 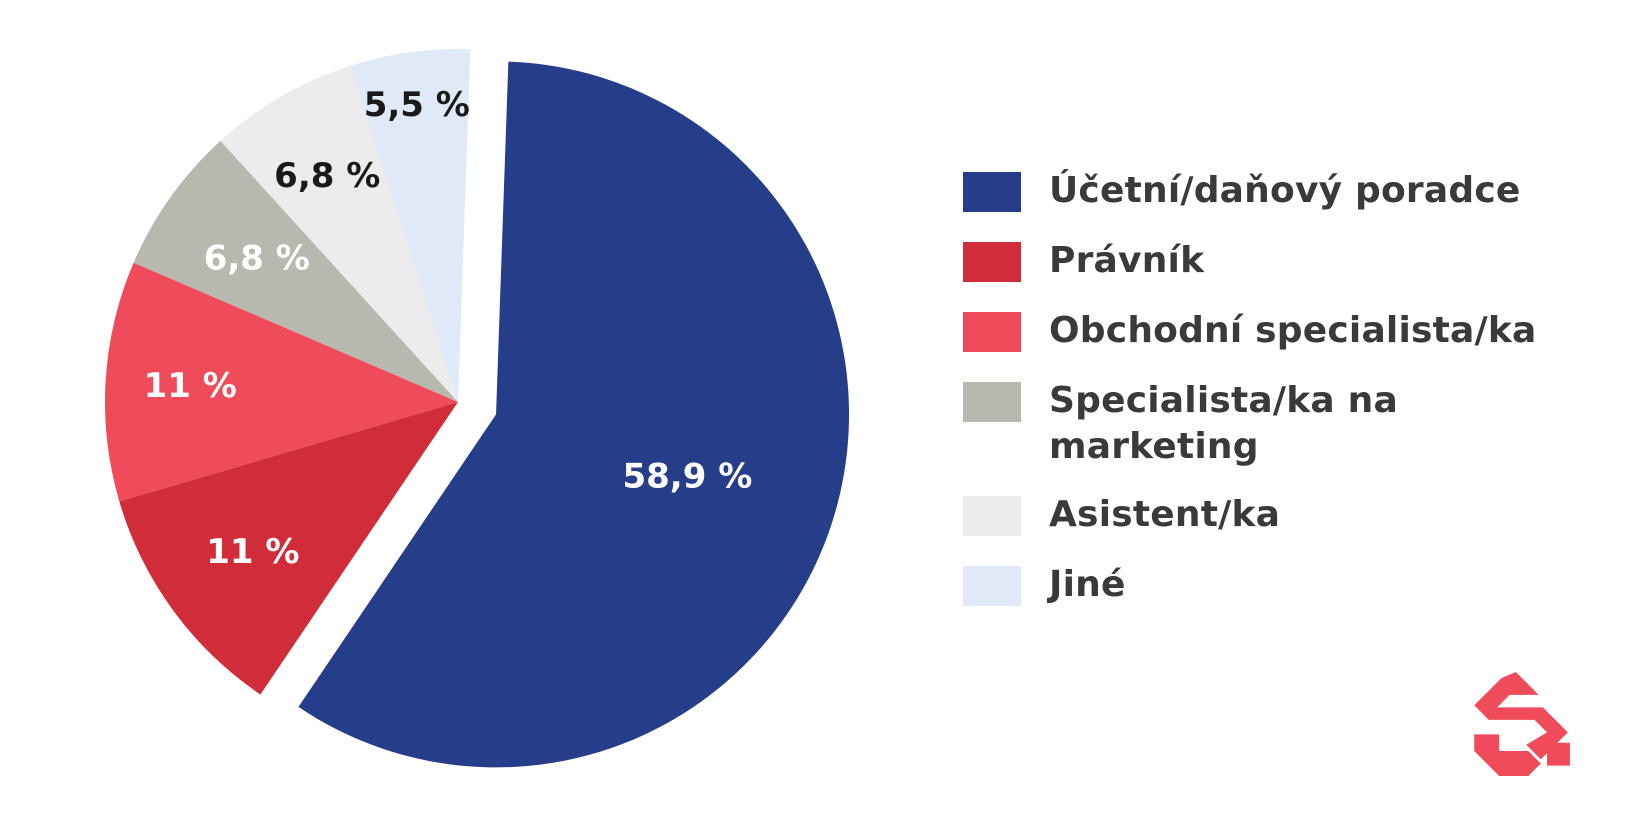 I want to click on pie-value-label: 58,9 %, so click(x=687, y=477).